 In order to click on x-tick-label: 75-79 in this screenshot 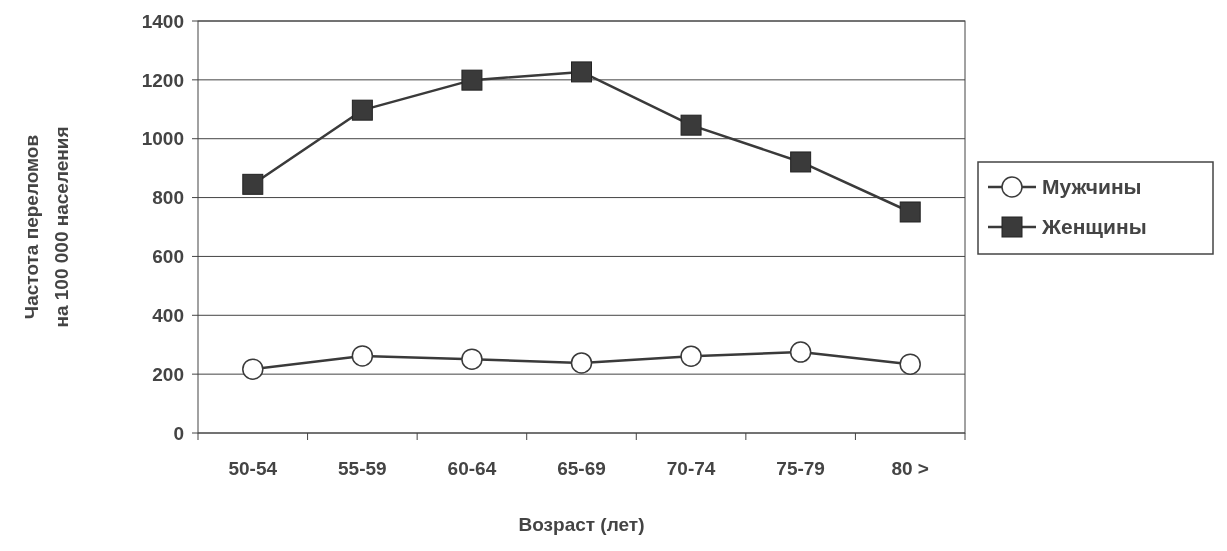, I will do `click(800, 468)`.